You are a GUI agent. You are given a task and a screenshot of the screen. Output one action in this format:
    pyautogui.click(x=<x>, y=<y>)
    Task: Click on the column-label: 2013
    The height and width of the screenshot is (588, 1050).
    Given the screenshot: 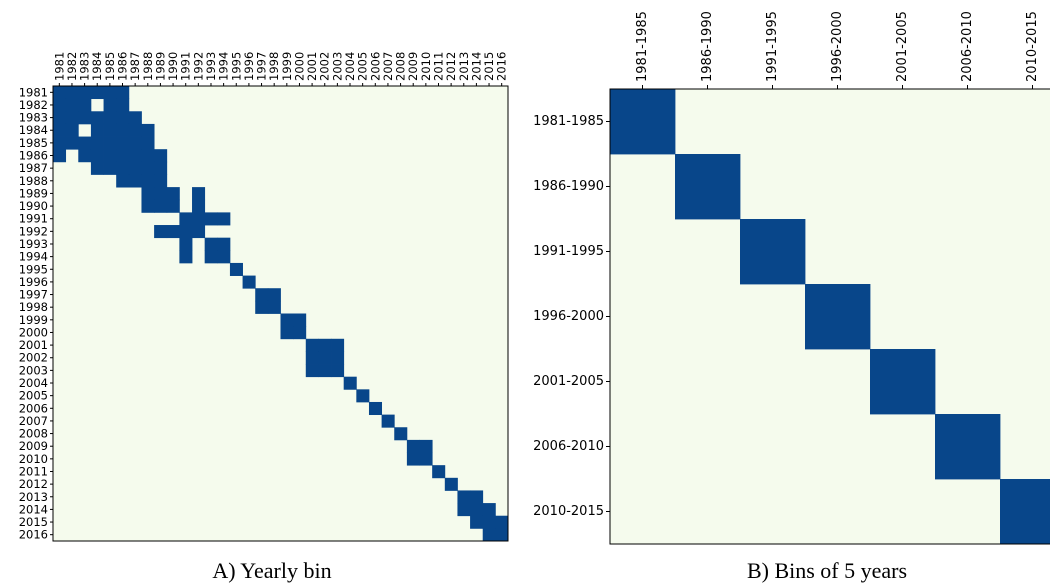 What is the action you would take?
    pyautogui.click(x=464, y=66)
    